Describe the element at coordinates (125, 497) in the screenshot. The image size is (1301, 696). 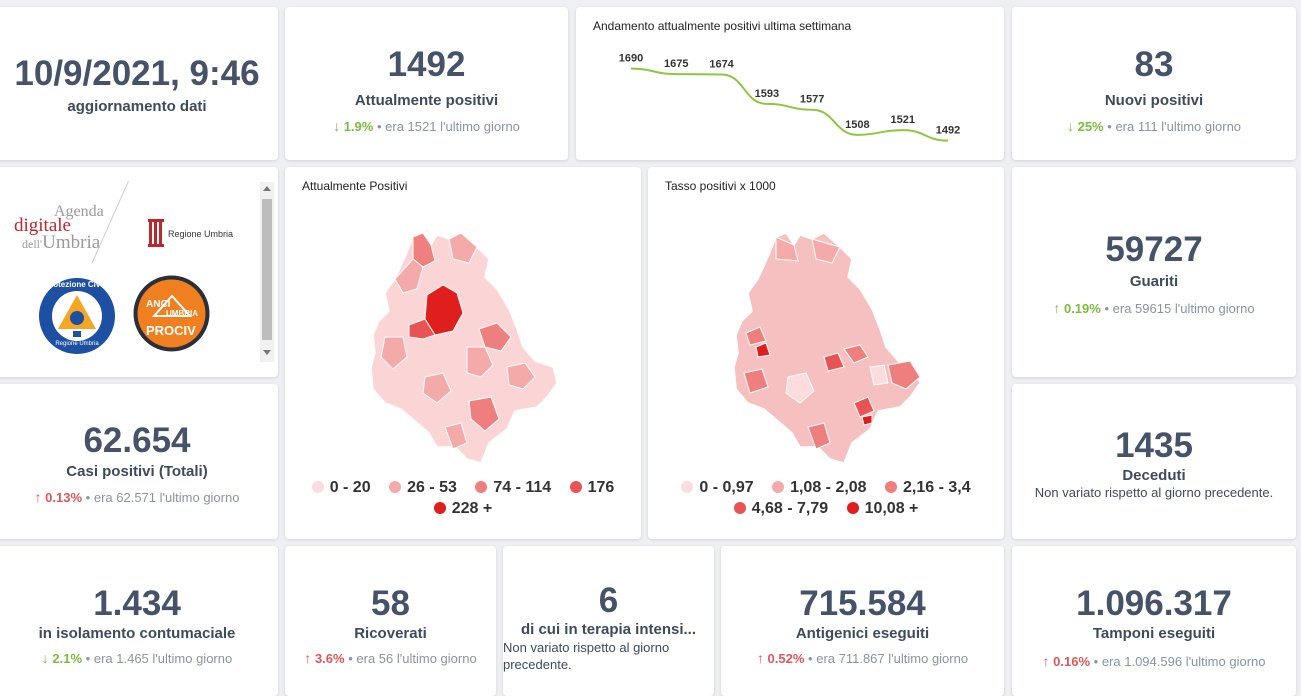
I see `kpi-prev: era 62.571` at that location.